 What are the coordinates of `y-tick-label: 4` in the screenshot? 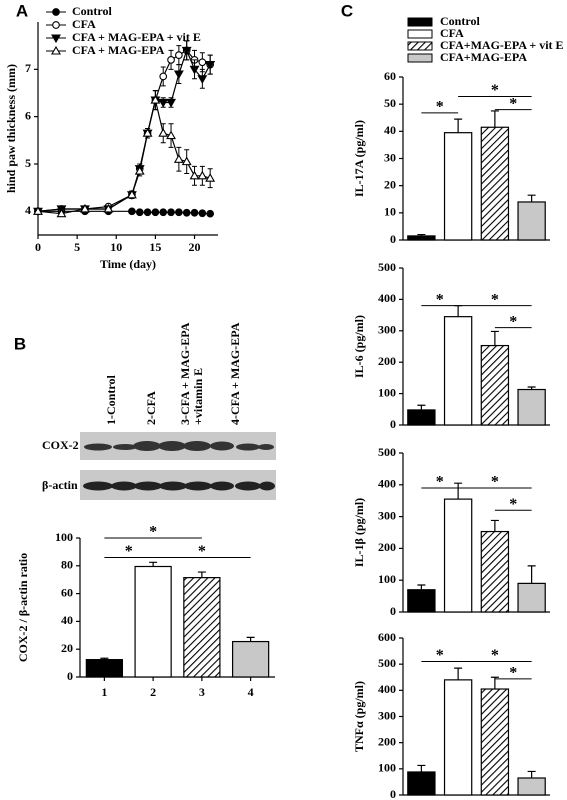 It's located at (28, 210).